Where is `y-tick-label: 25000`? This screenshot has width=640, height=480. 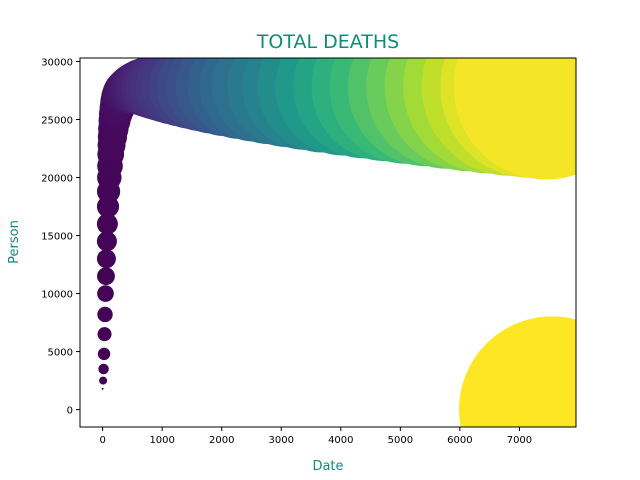 y-tick-label: 25000 is located at coordinates (57, 121).